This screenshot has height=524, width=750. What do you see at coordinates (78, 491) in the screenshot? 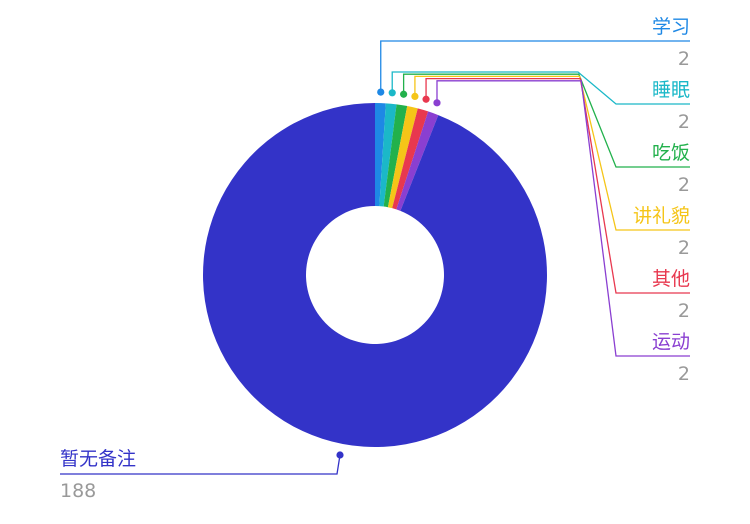
I see `slice-value-6: 188` at bounding box center [78, 491].